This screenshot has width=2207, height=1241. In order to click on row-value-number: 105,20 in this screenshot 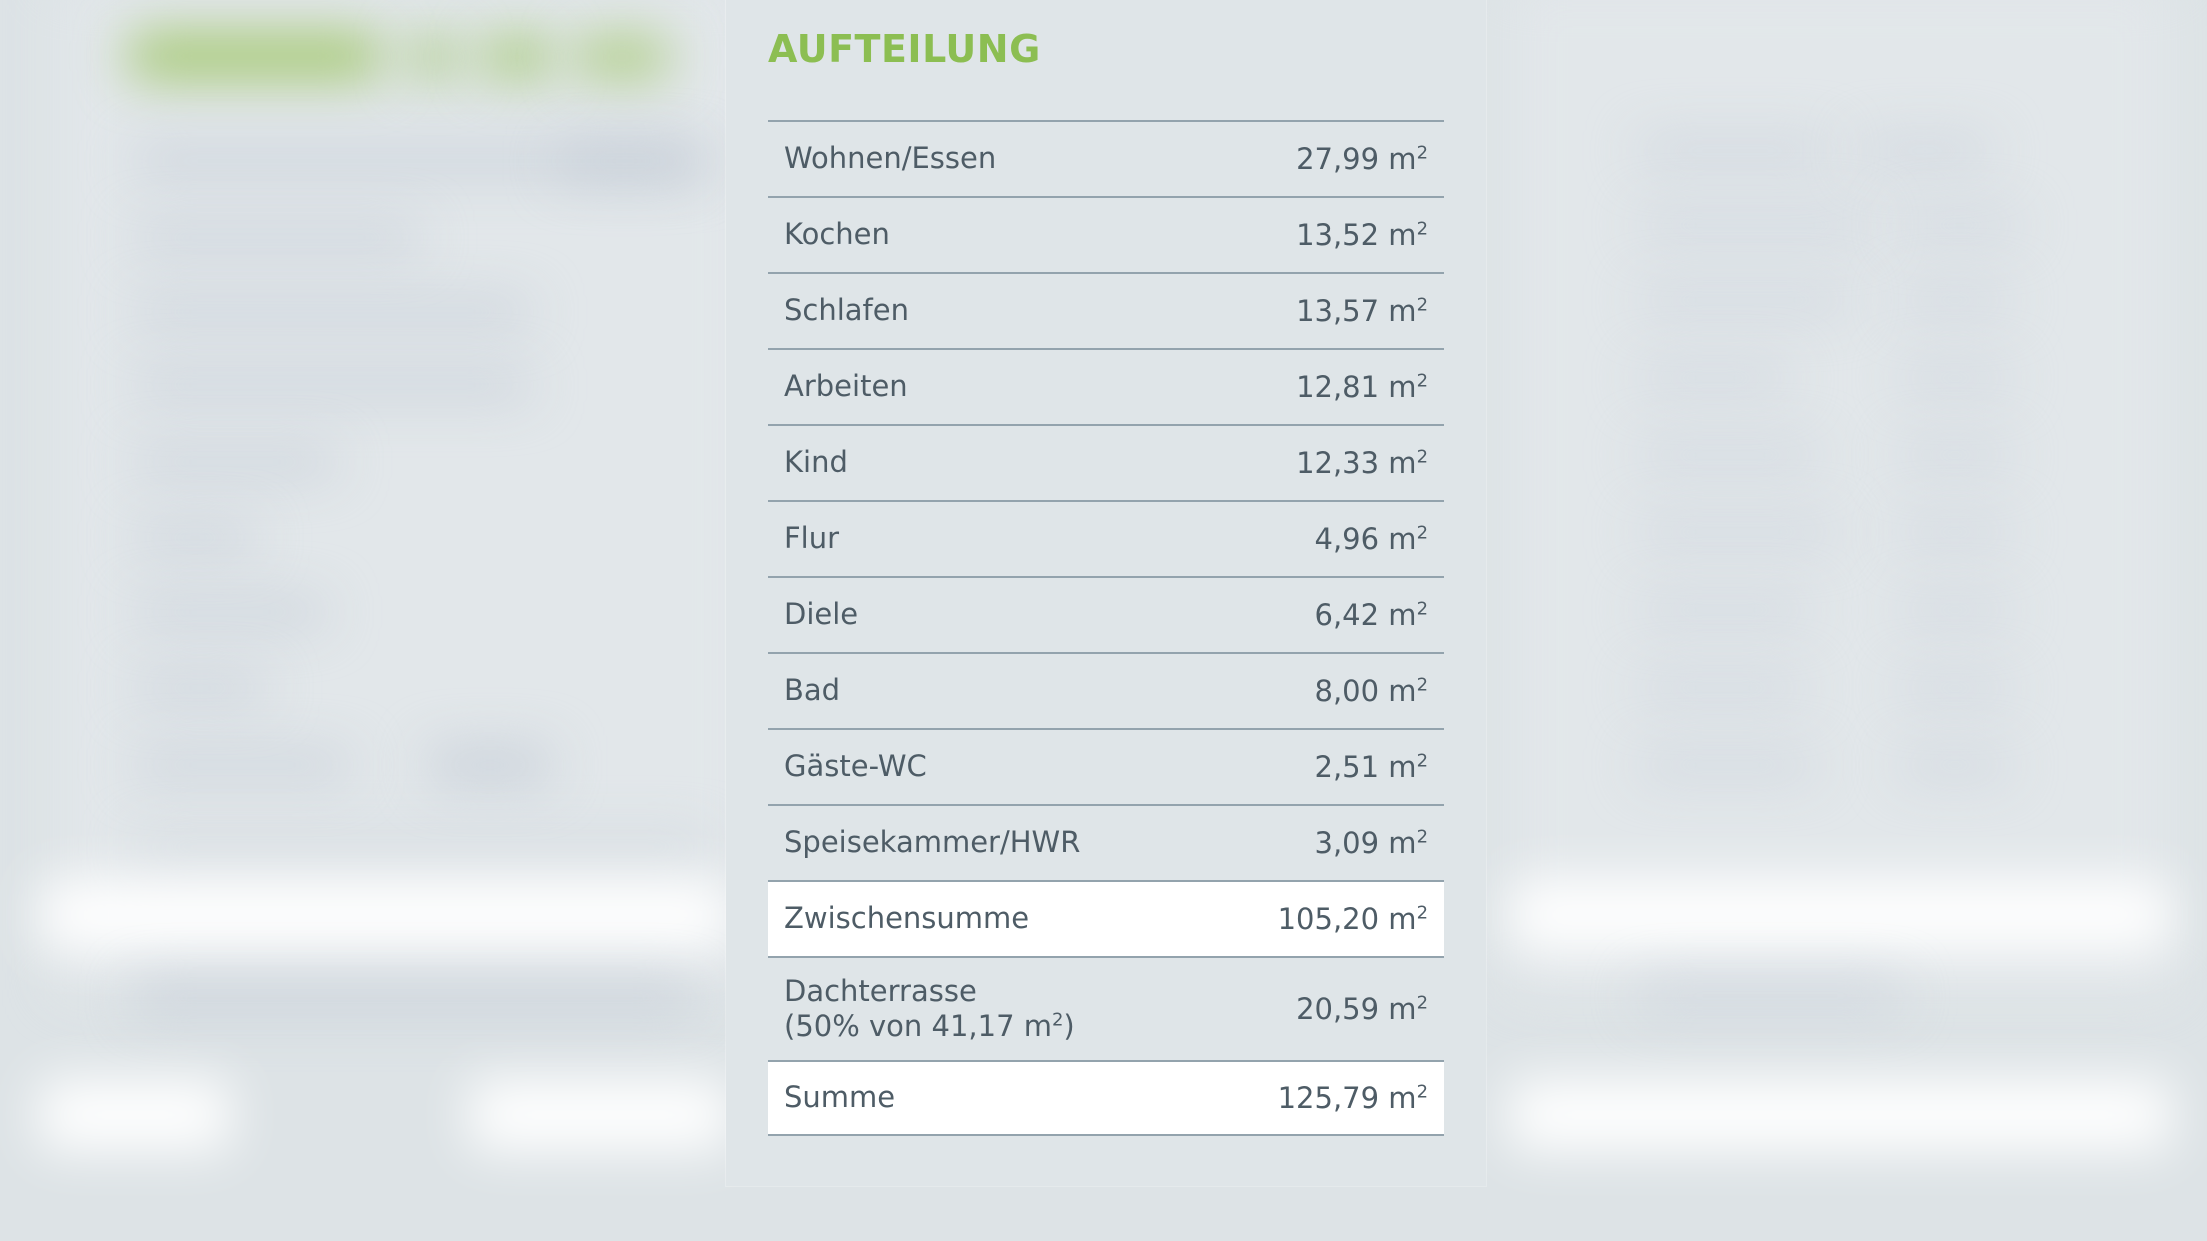, I will do `click(1328, 919)`.